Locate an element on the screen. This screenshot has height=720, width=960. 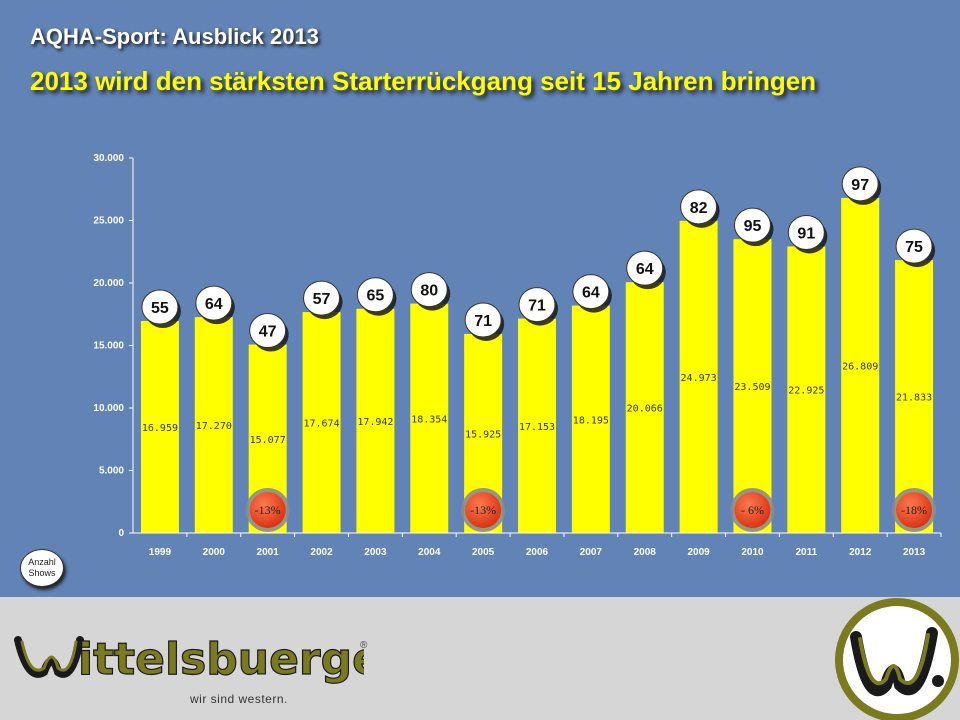
x-tick-label: 2000 is located at coordinates (214, 552).